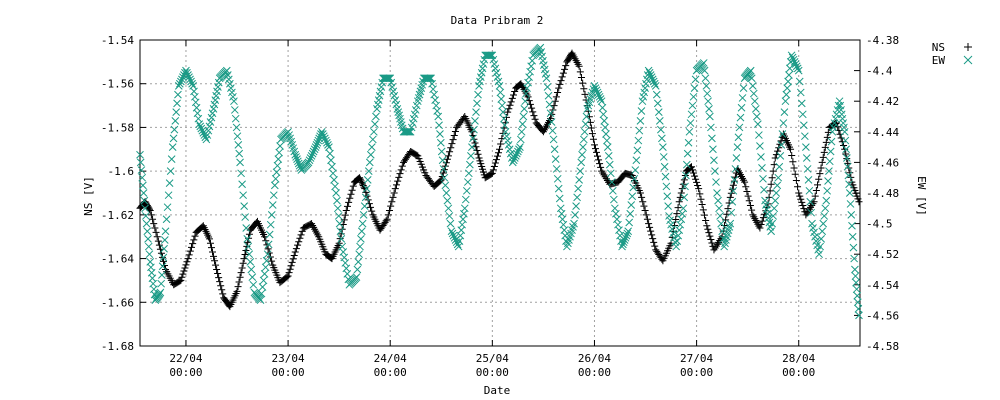 This screenshot has width=1000, height=400. What do you see at coordinates (921, 196) in the screenshot?
I see `y2-axis-label: EW [V]` at bounding box center [921, 196].